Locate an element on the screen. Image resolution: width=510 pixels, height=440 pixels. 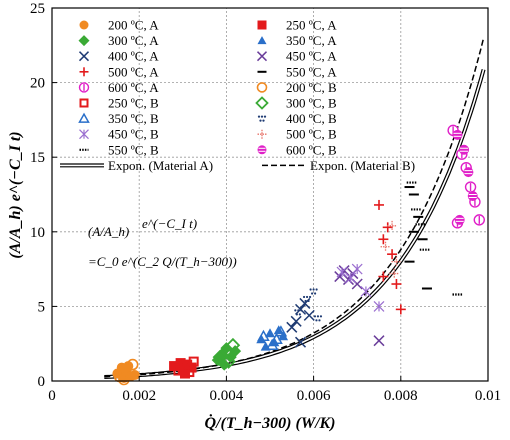
legend-label: 500 ºC, B is located at coordinates (311, 134).